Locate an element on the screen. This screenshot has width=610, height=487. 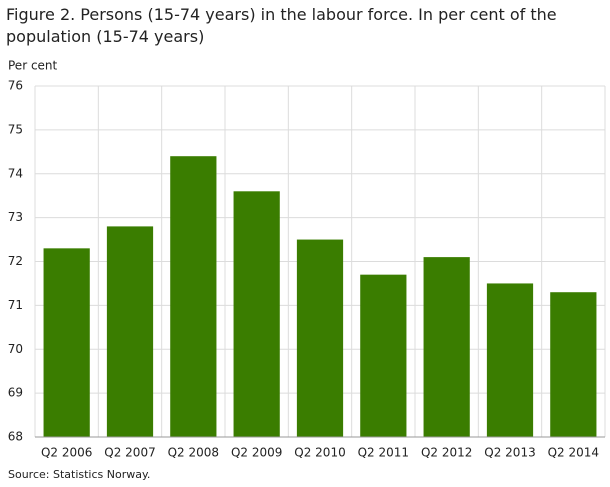
x-tick-label: Q2 2012 is located at coordinates (446, 453).